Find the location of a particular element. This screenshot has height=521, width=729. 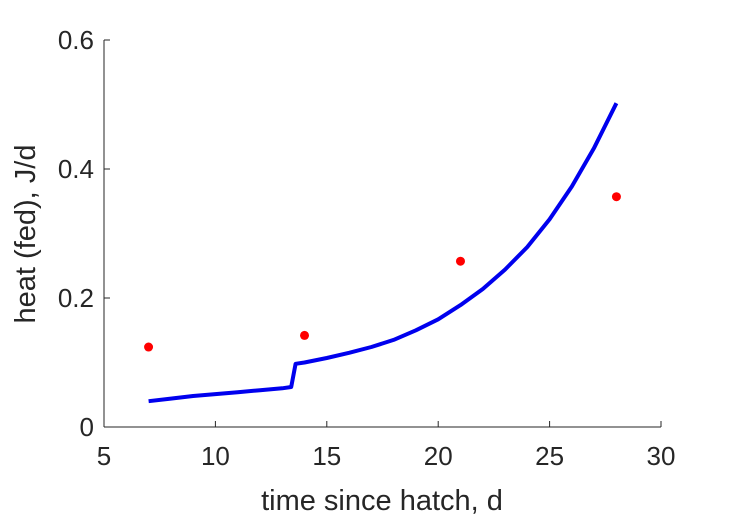

x-tick-label: 20 is located at coordinates (438, 456).